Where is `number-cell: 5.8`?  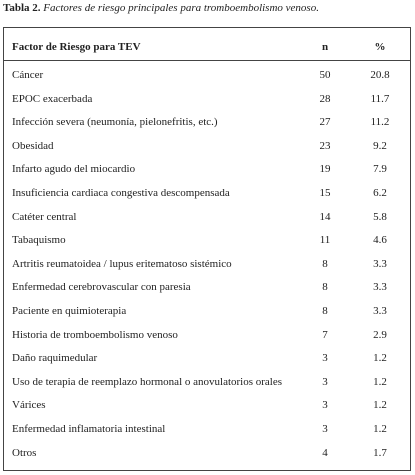
number-cell: 5.8 is located at coordinates (380, 216).